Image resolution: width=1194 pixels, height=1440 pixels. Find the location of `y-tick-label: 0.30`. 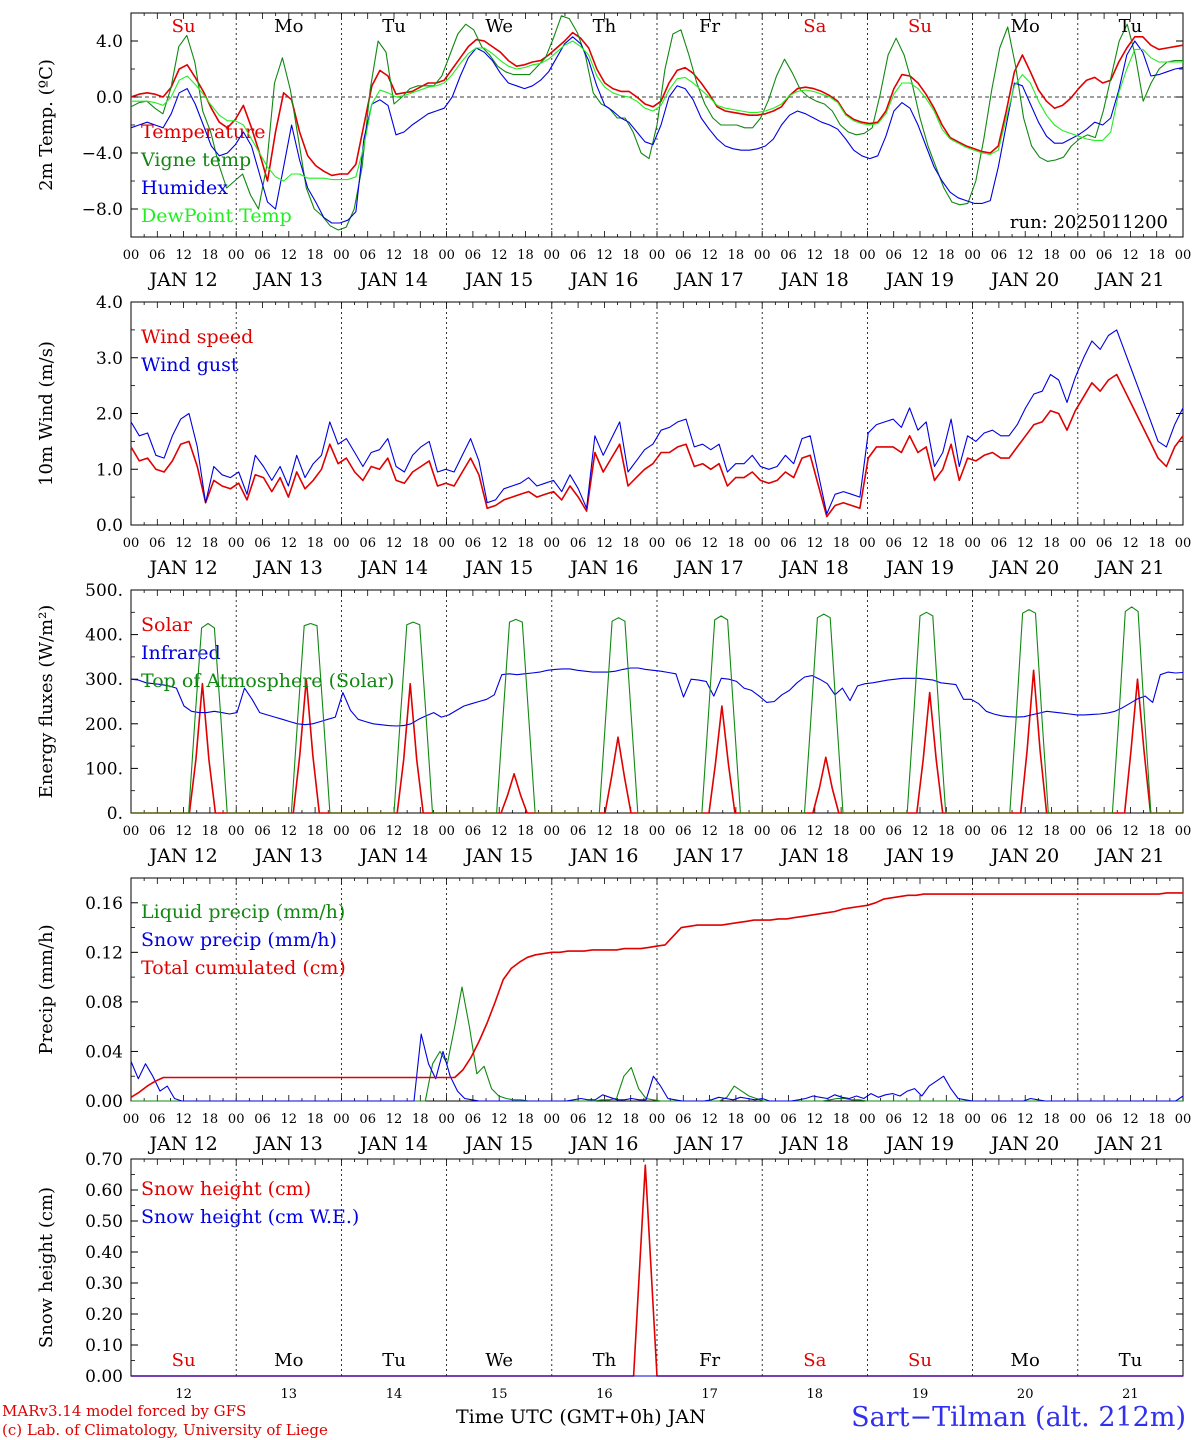

y-tick-label: 0.30 is located at coordinates (104, 1284).